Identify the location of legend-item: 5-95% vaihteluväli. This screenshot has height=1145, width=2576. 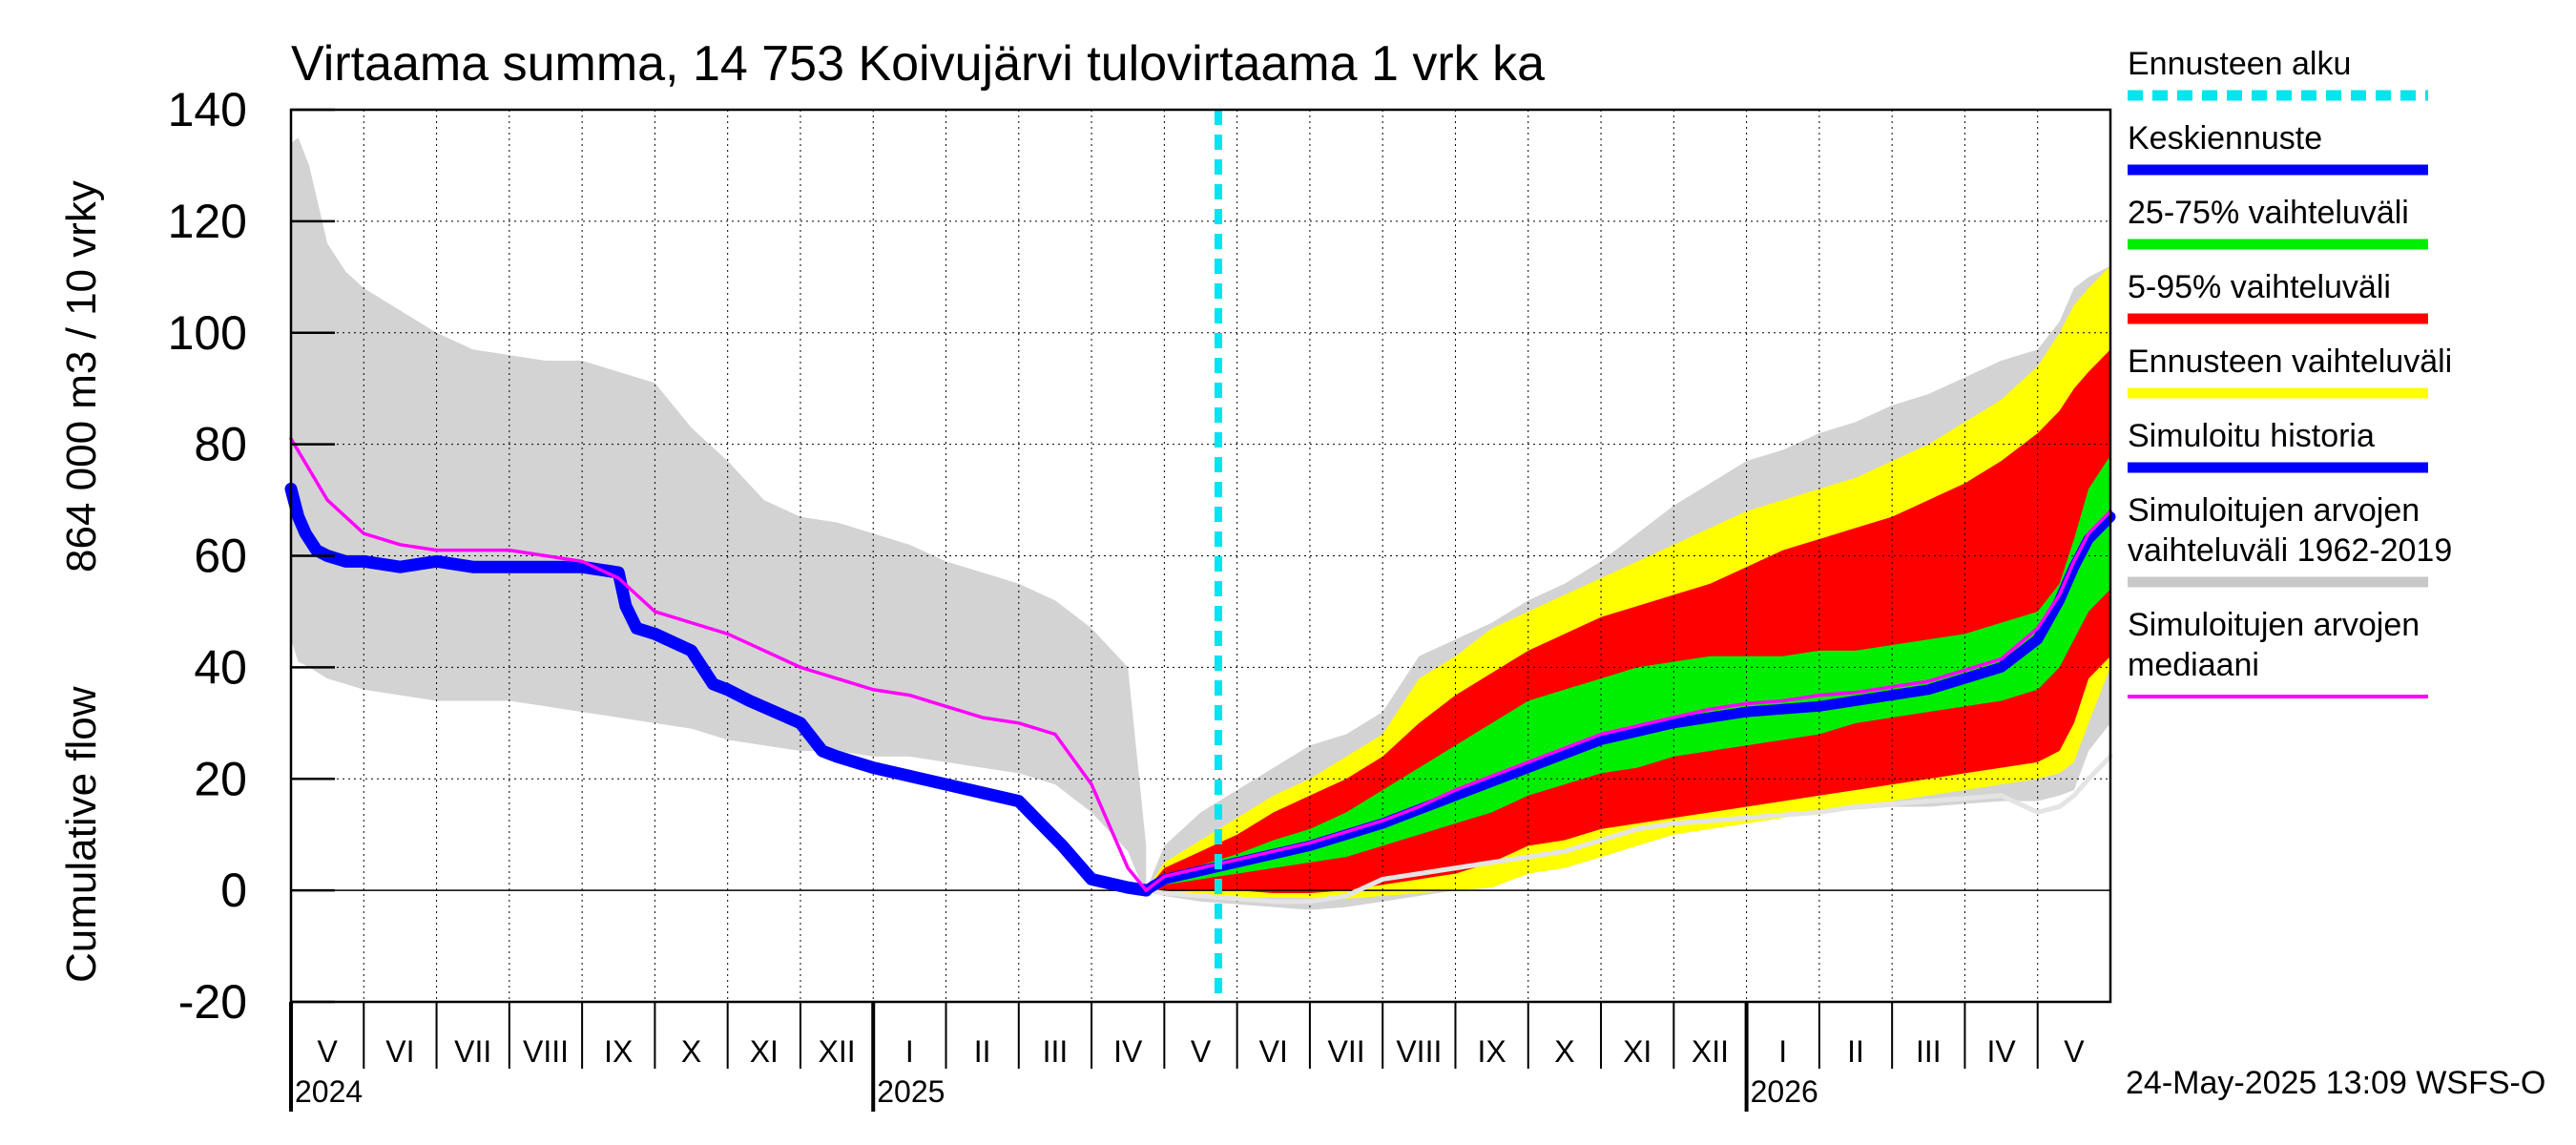
(2278, 296).